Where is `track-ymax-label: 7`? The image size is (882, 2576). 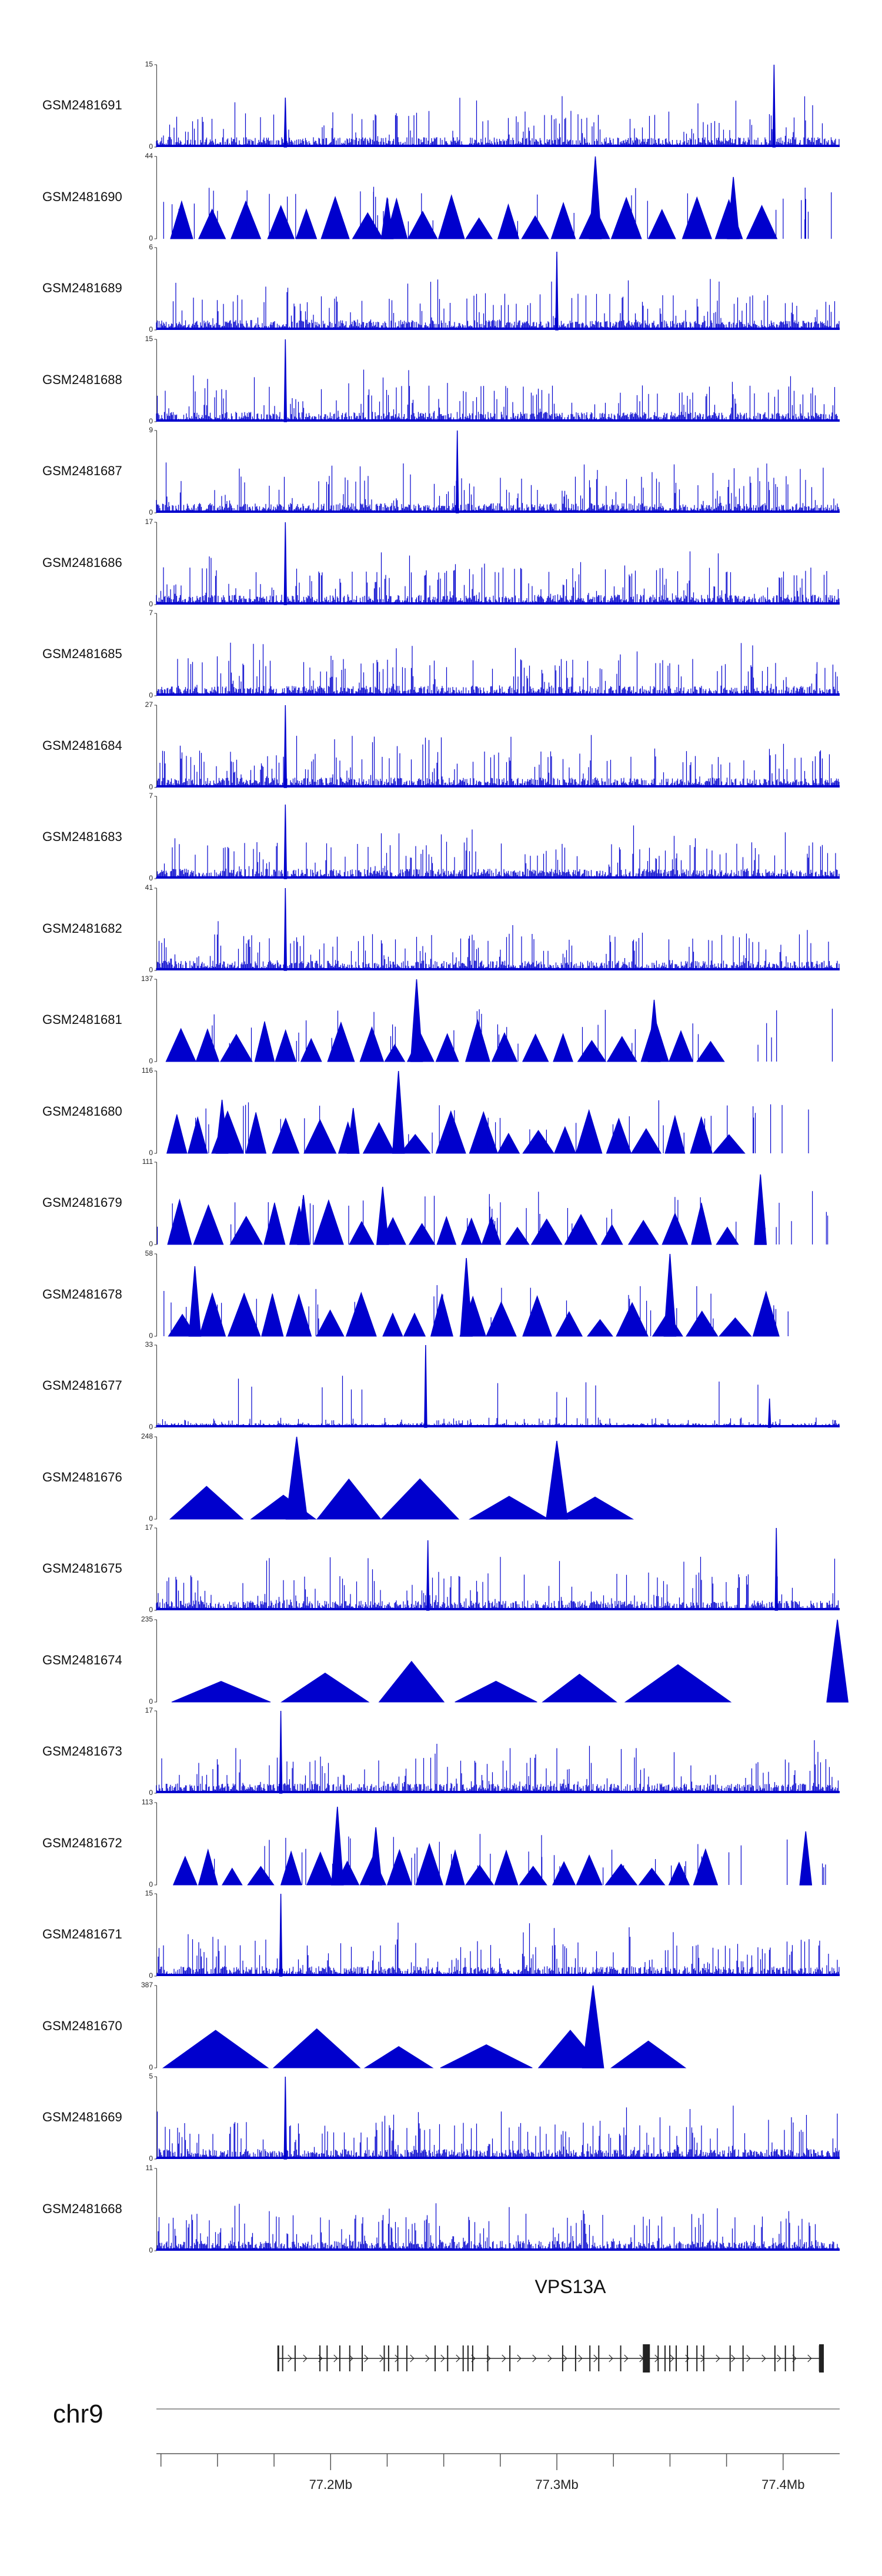
track-ymax-label: 7 is located at coordinates (151, 796).